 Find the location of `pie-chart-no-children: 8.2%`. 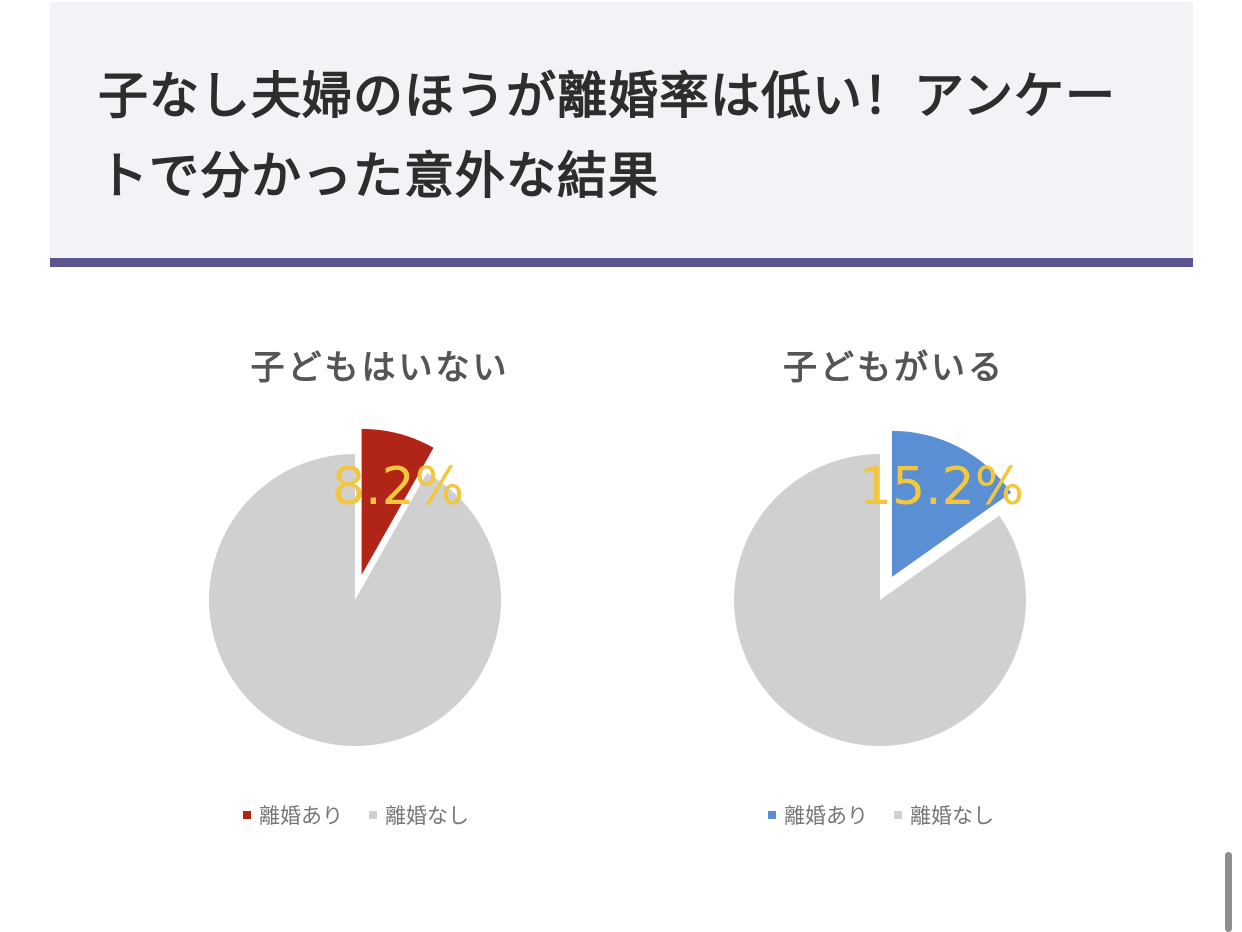

pie-chart-no-children: 8.2% is located at coordinates (355, 587).